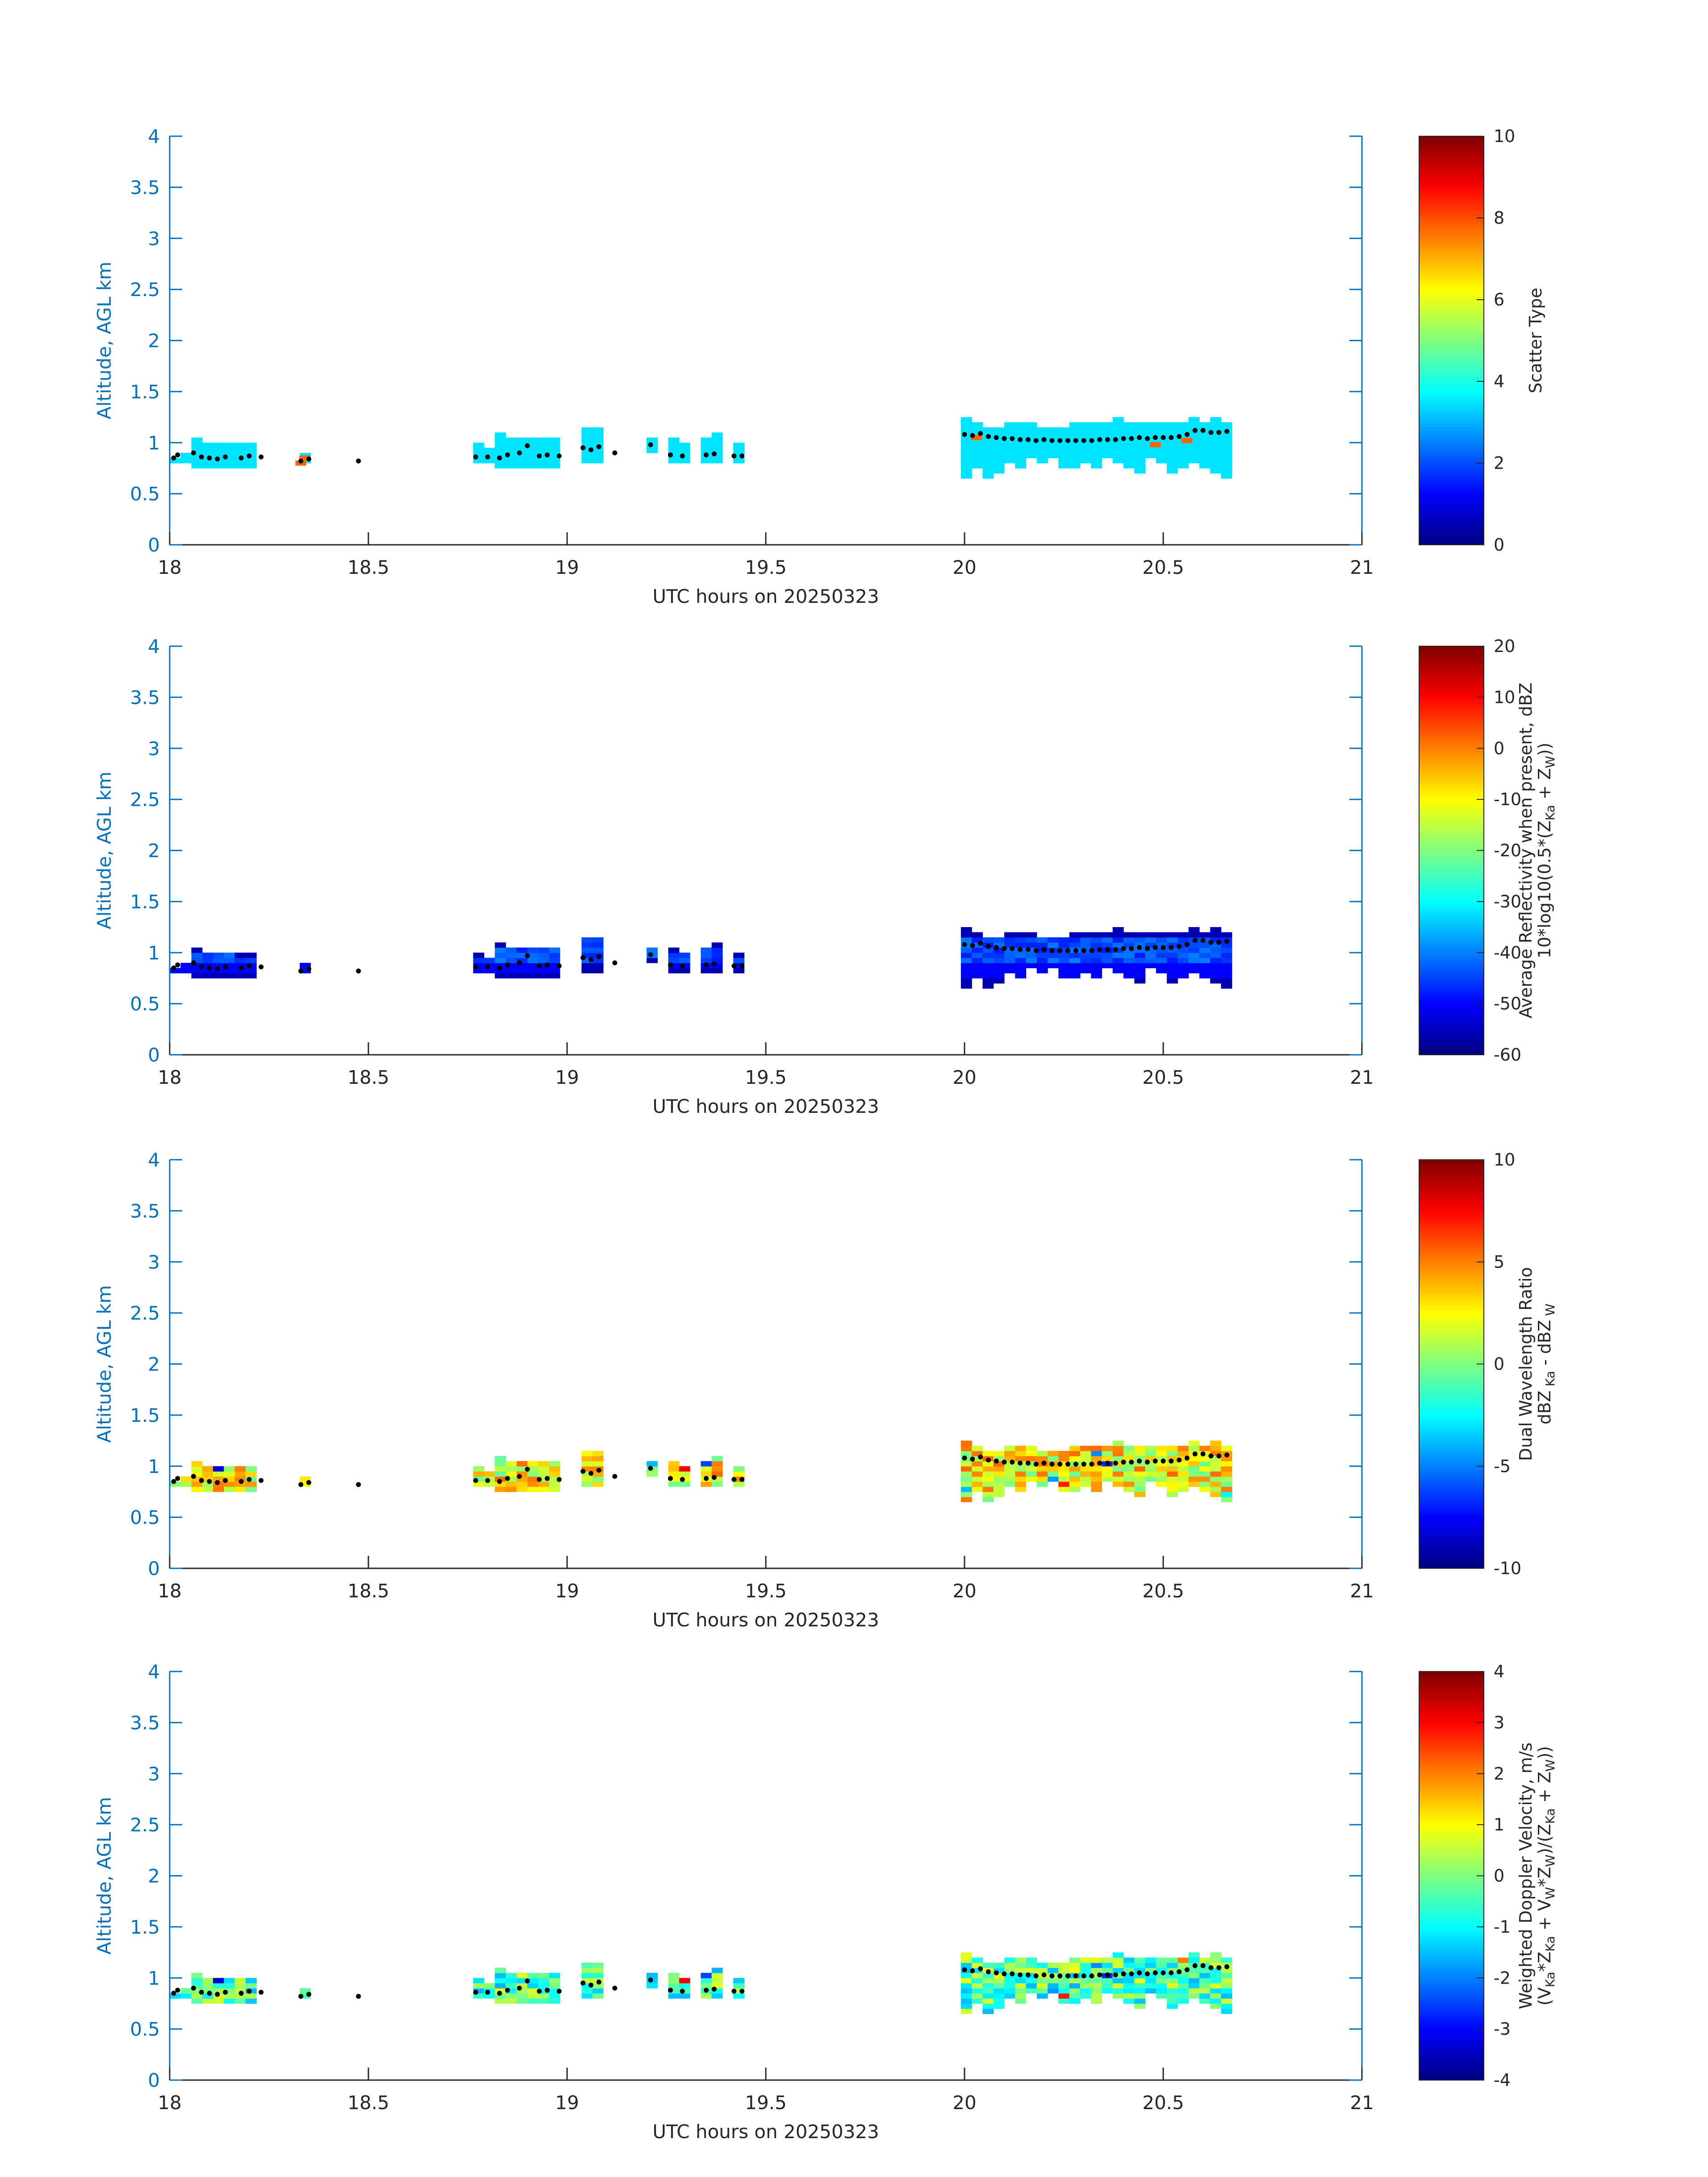  Describe the element at coordinates (145, 494) in the screenshot. I see `y-tick-label: 0.5` at that location.